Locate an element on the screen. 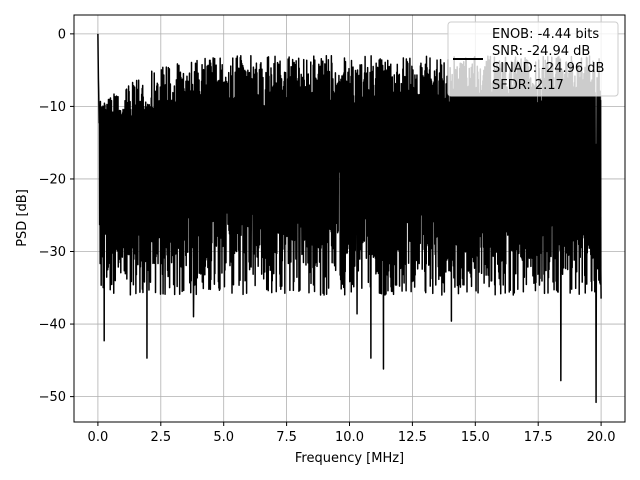 This screenshot has height=480, width=640. legend-sinad: SINAD: -24.96 dB is located at coordinates (548, 68).